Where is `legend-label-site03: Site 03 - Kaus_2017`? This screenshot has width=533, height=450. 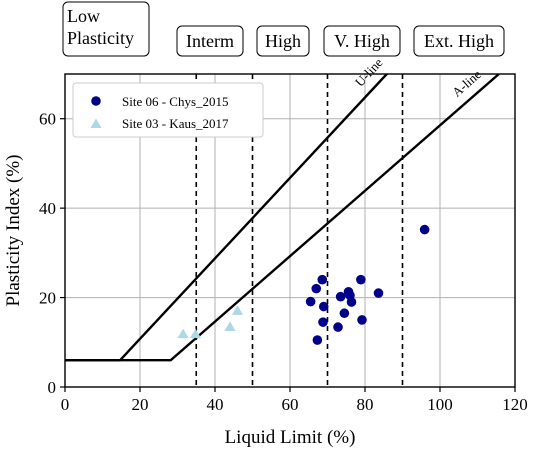
legend-label-site03: Site 03 - Kaus_2017 is located at coordinates (175, 123).